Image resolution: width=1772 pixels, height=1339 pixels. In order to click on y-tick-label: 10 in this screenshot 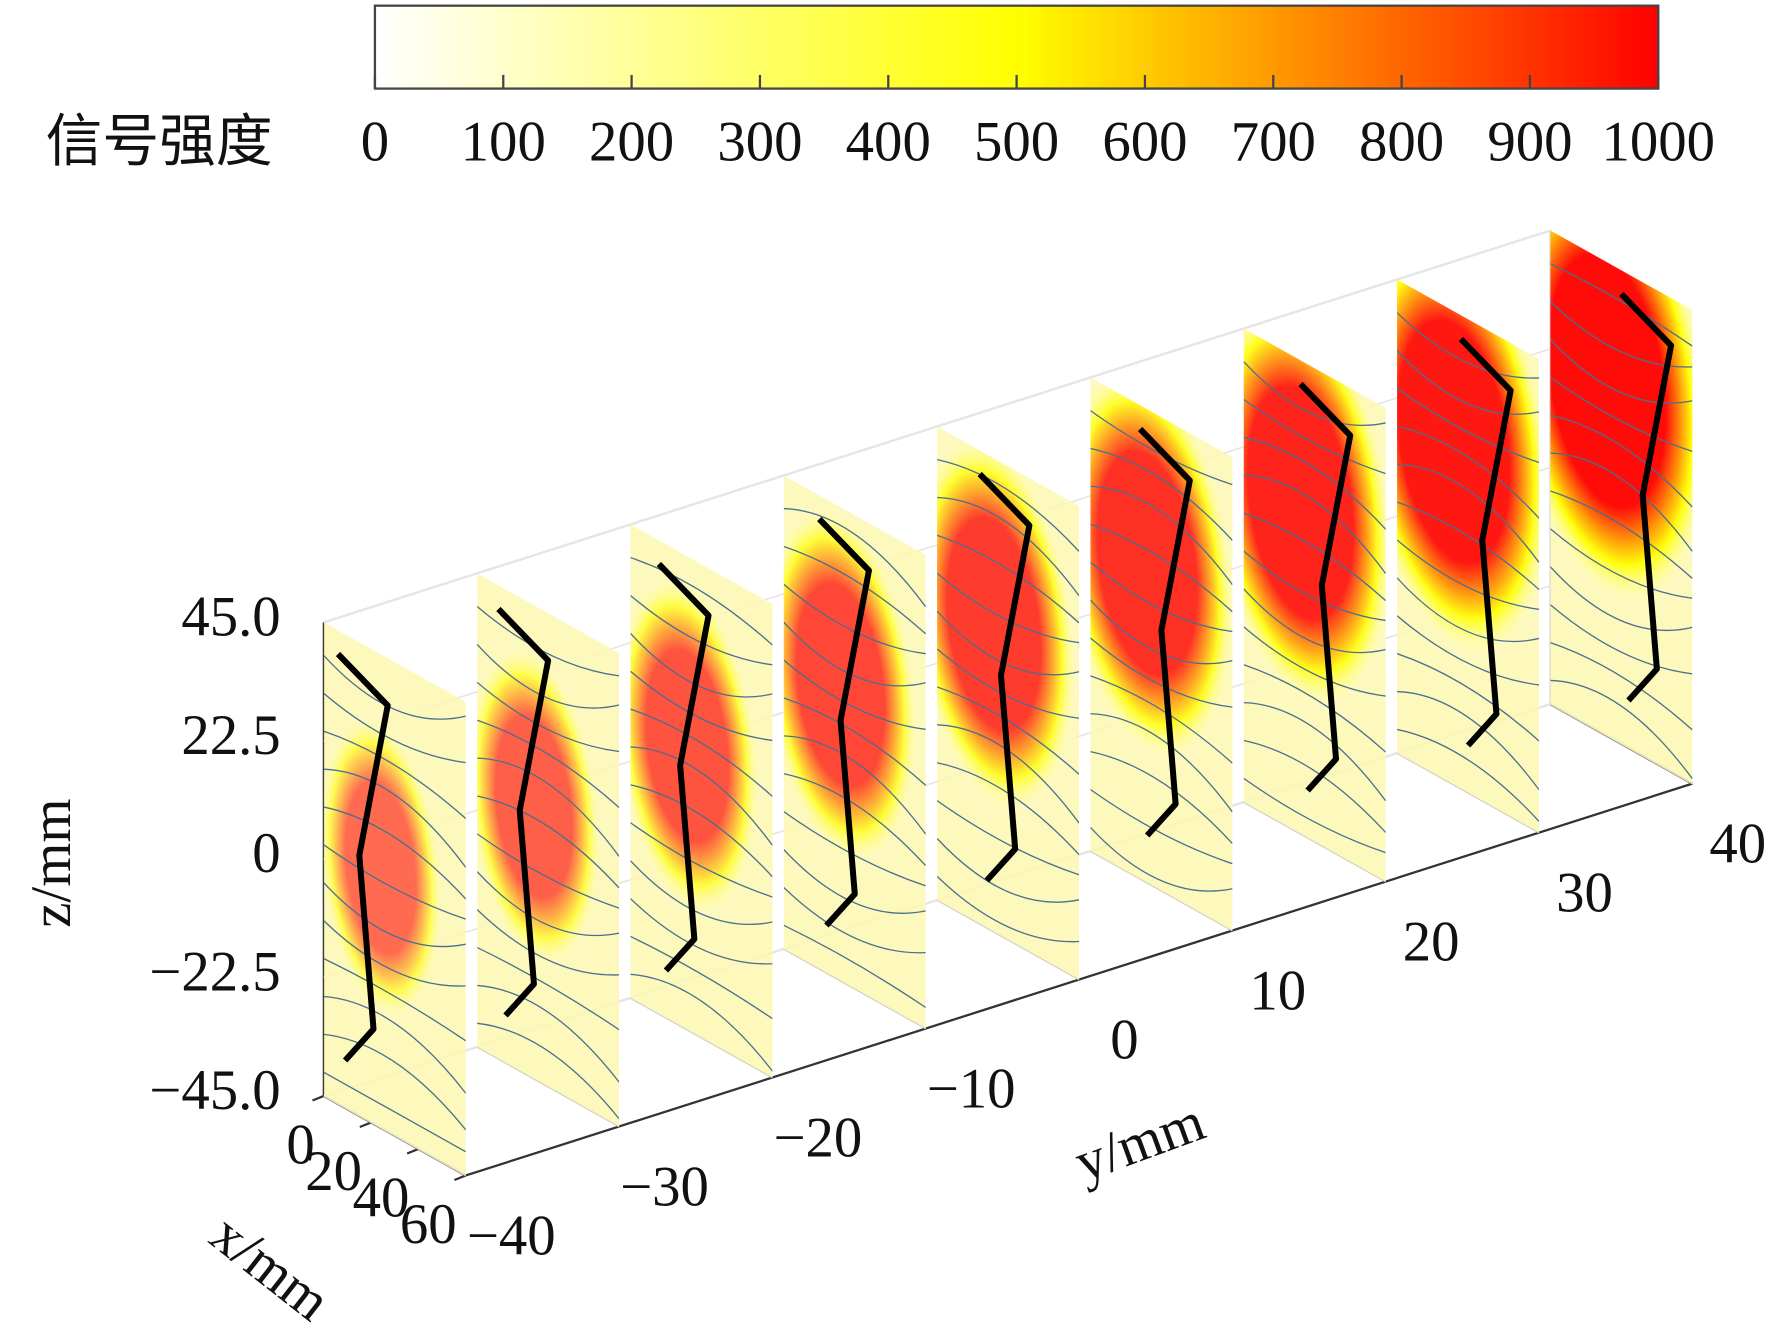, I will do `click(1277, 990)`.